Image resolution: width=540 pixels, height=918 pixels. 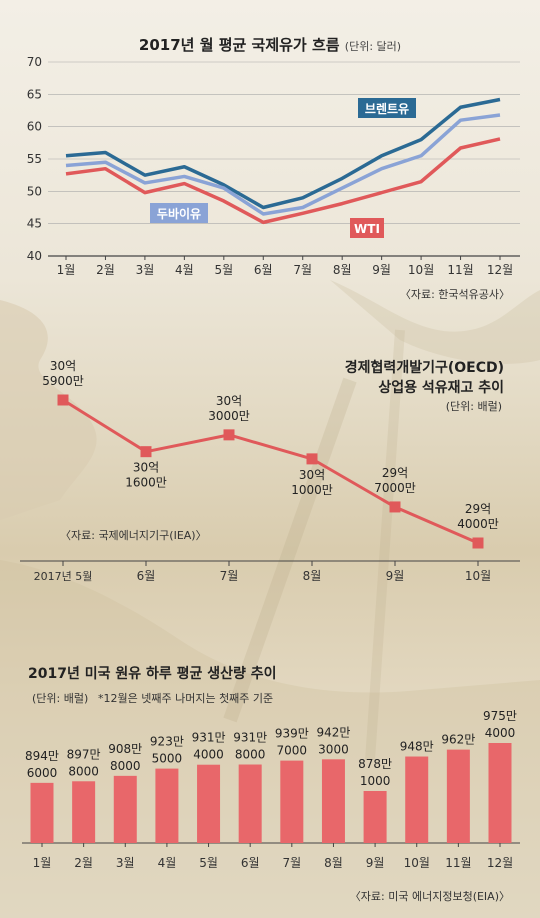 What do you see at coordinates (291, 863) in the screenshot?
I see `chart3-xtick-label: 7월` at bounding box center [291, 863].